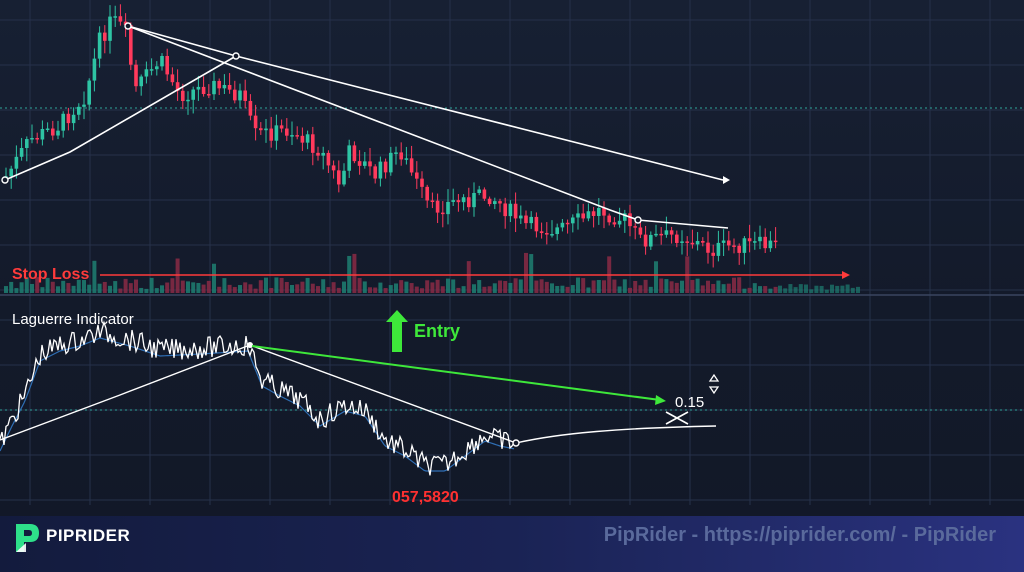  What do you see at coordinates (257, 404) in the screenshot?
I see `signal-line` at bounding box center [257, 404].